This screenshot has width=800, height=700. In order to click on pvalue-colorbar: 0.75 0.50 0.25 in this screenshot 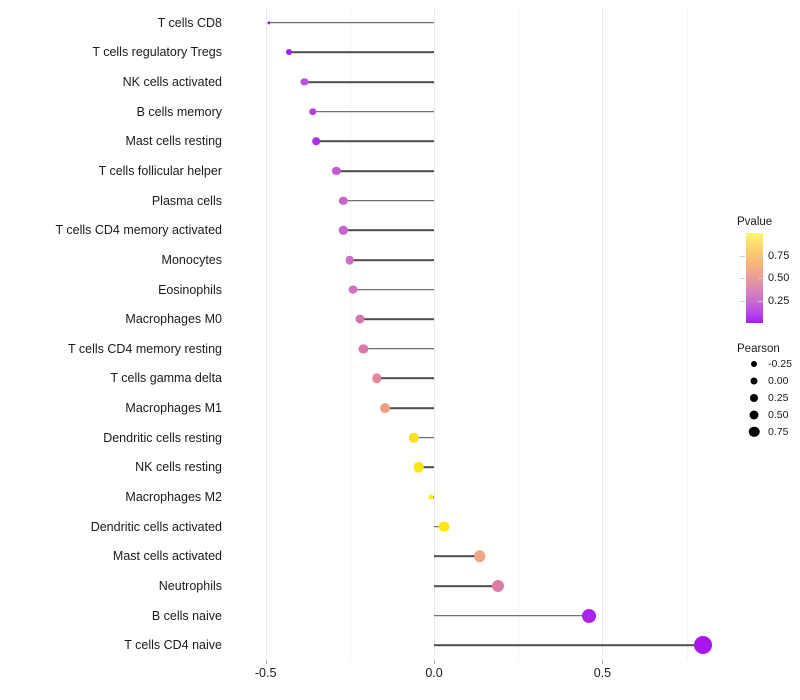, I will do `click(767, 279)`.